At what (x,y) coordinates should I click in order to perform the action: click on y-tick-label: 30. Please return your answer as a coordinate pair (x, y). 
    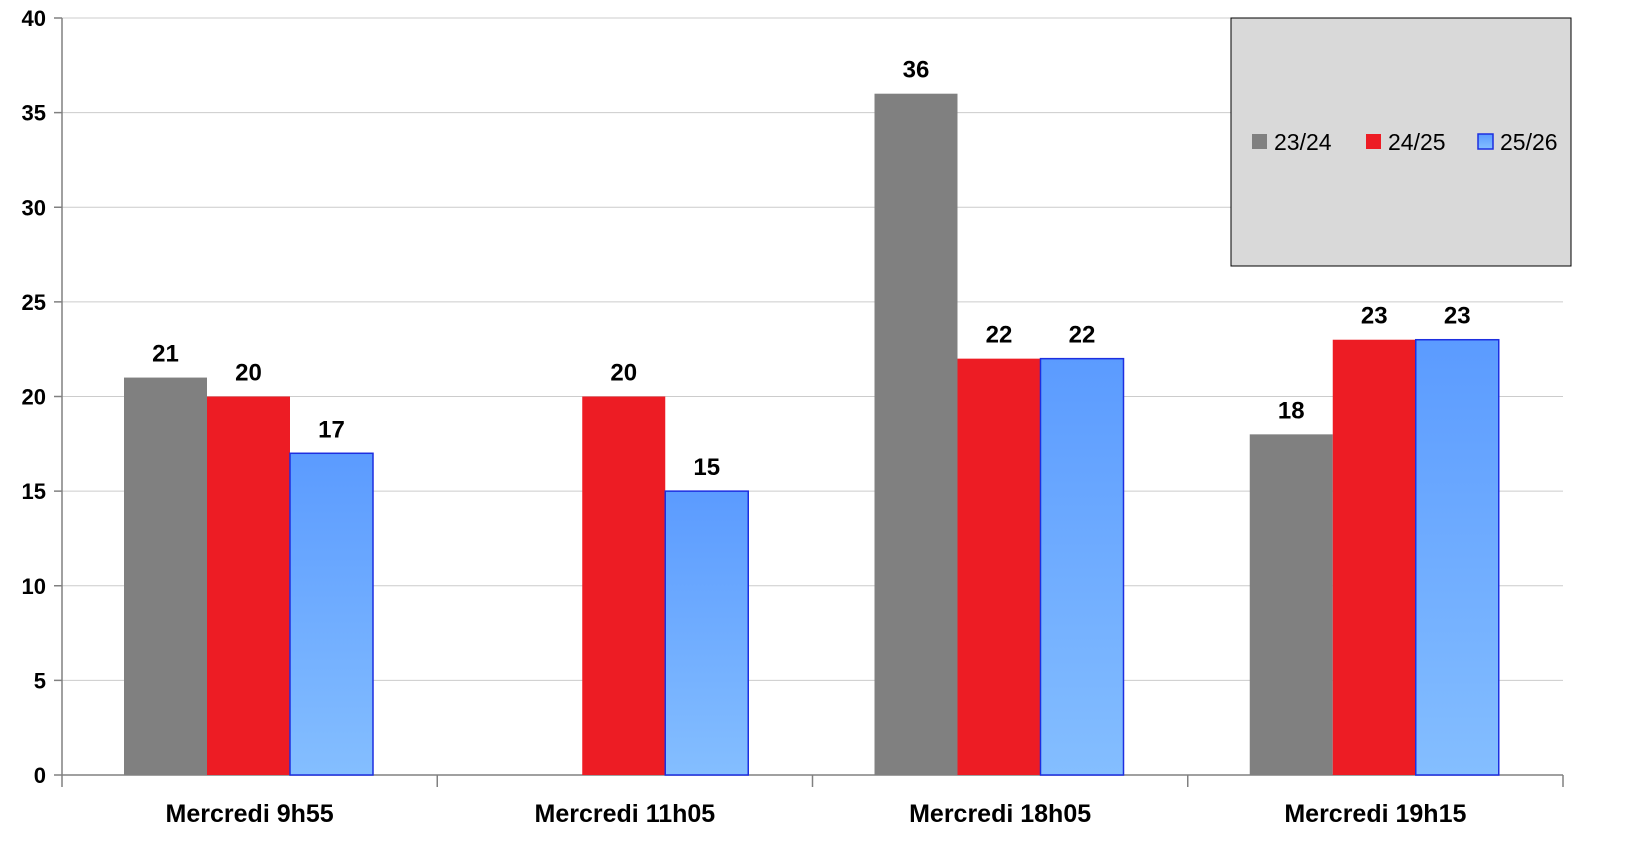
    Looking at the image, I should click on (34, 207).